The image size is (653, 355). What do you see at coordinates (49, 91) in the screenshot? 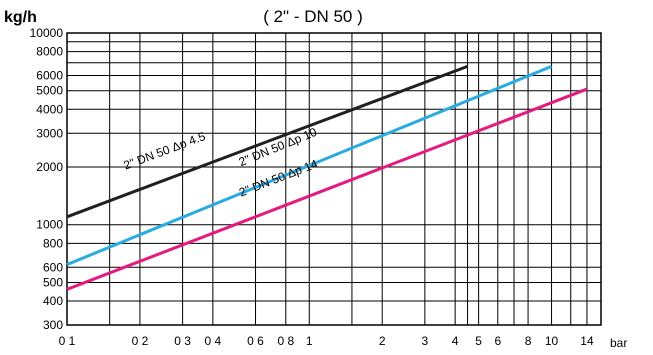
I see `y-tick-label: 5000` at bounding box center [49, 91].